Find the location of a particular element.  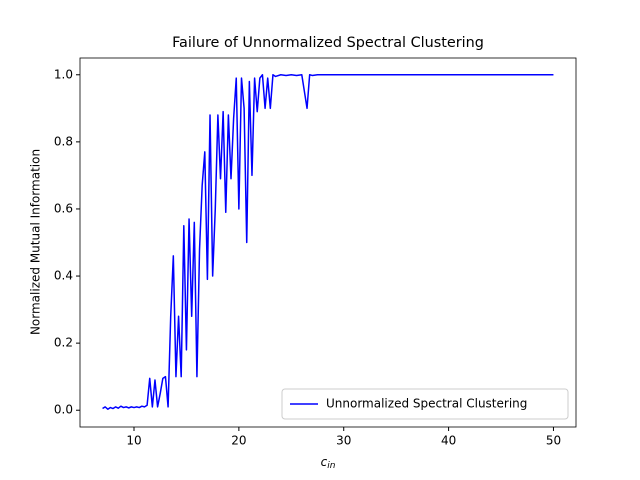

legend-box is located at coordinates (425, 404).